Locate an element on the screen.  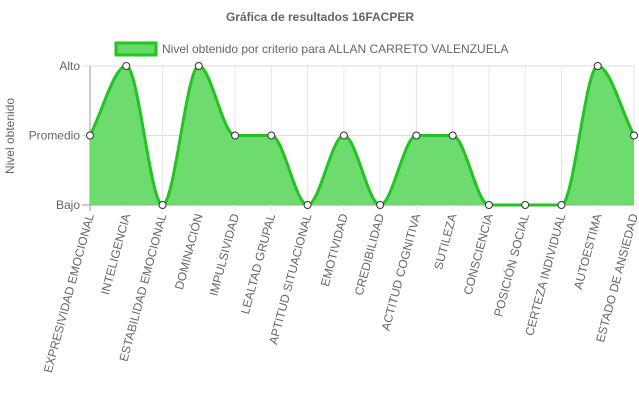
x-tick-label: CONSCIENCIA is located at coordinates (478, 254).